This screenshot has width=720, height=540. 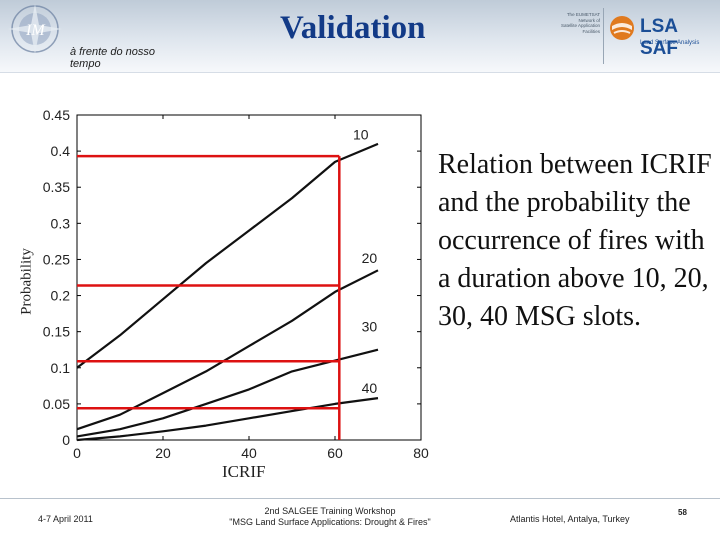 What do you see at coordinates (335, 453) in the screenshot?
I see `x-tick-label: 60` at bounding box center [335, 453].